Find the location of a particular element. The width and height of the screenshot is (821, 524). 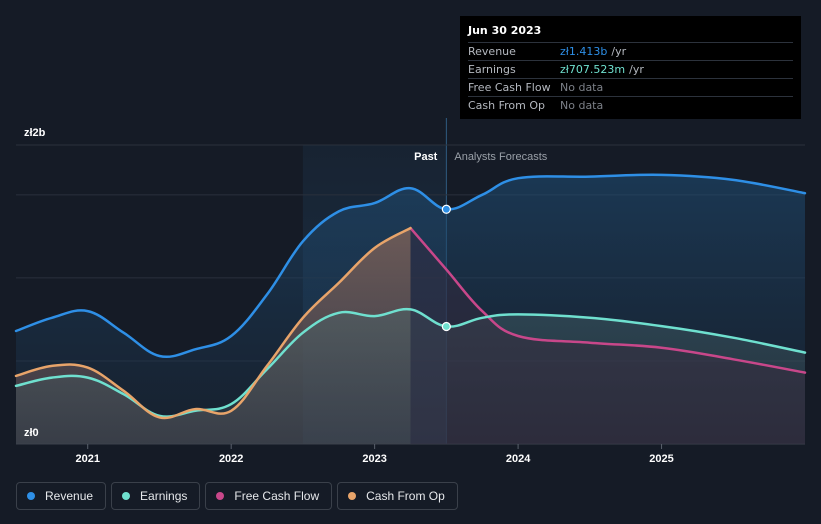

x-tick-label: 2023 is located at coordinates (374, 459).